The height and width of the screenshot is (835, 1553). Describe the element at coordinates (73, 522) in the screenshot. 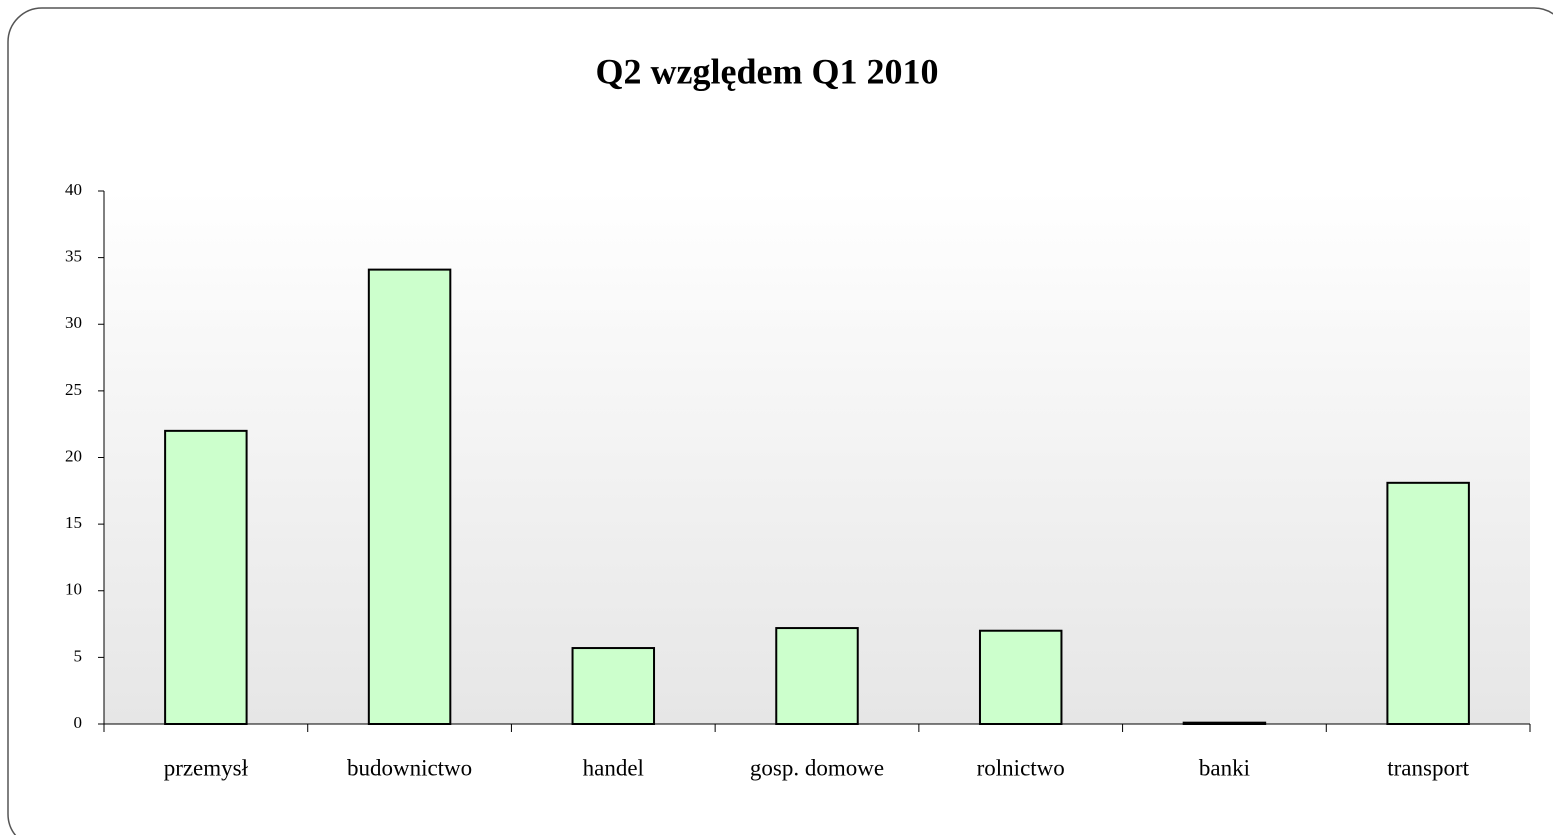

I see `y-tick-label: 15` at that location.